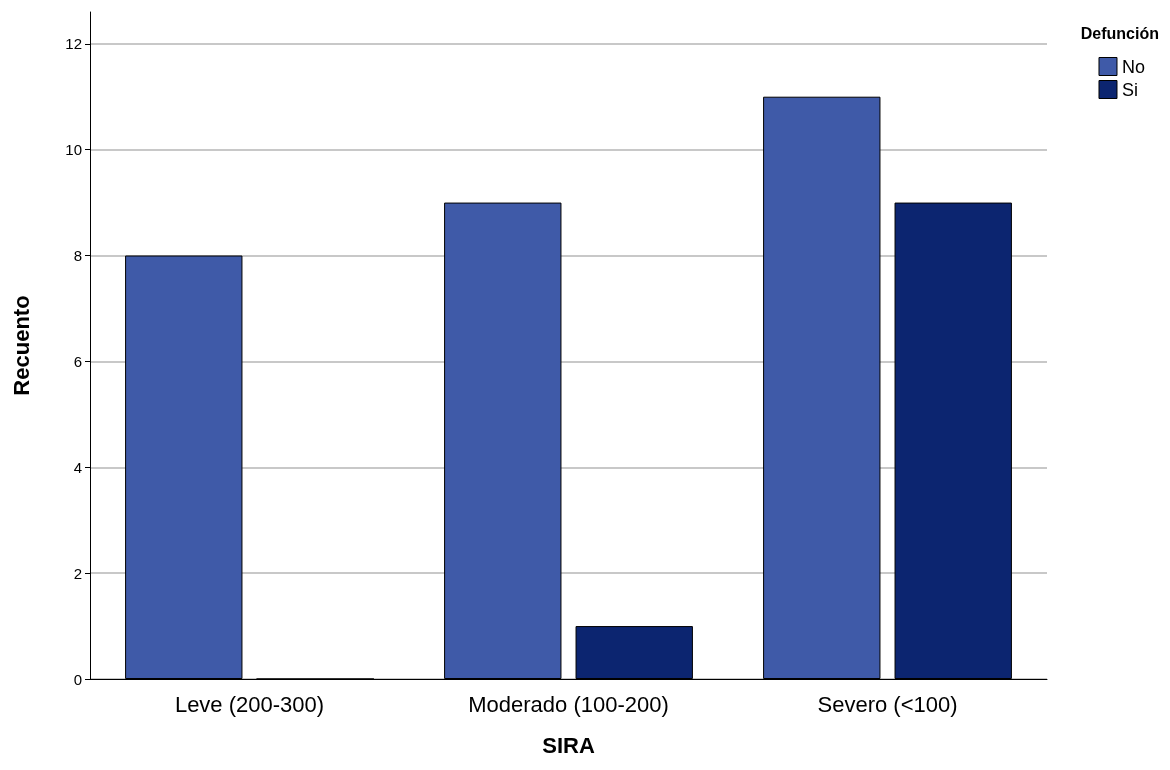 The height and width of the screenshot is (770, 1170). I want to click on y-tick-label: 8, so click(77, 256).